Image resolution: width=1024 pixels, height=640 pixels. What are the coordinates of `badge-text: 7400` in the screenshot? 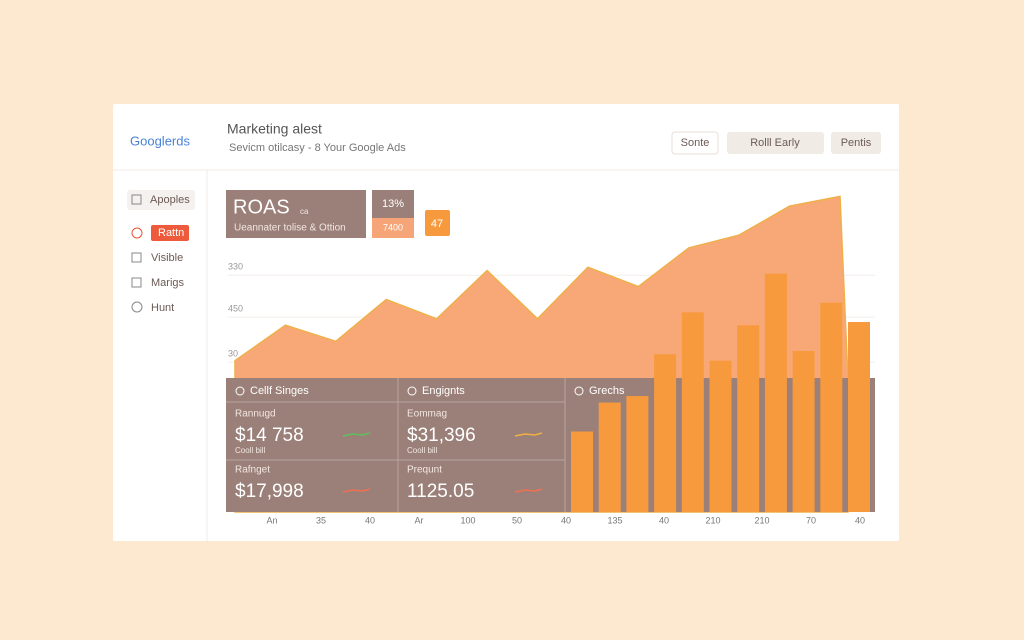 It's located at (393, 227).